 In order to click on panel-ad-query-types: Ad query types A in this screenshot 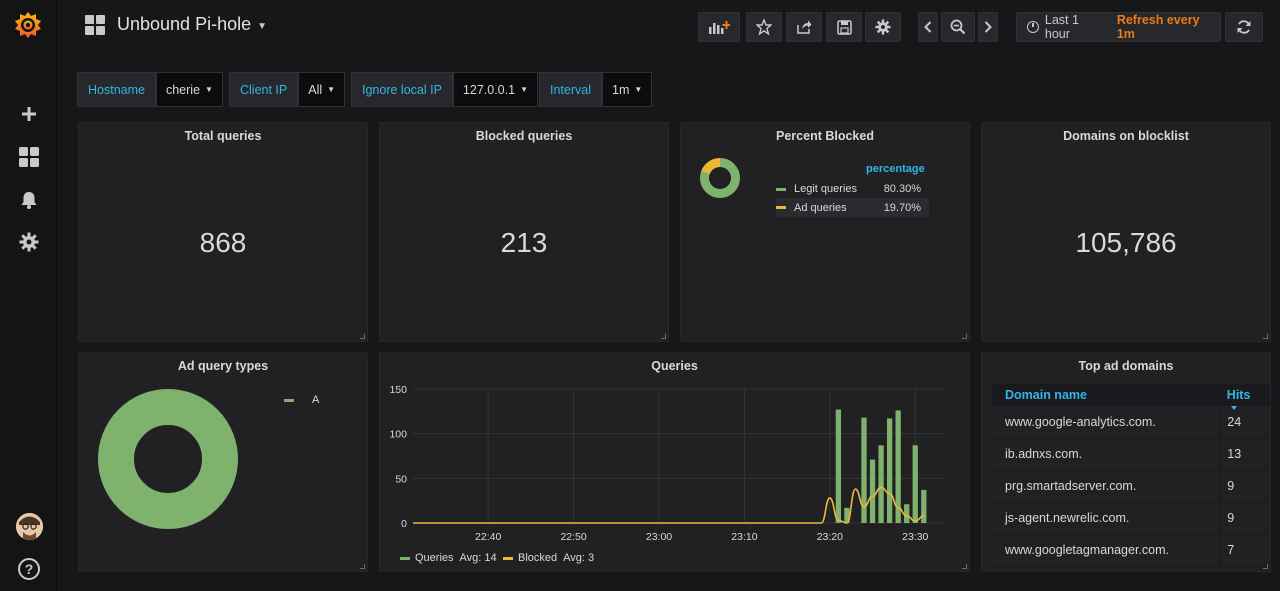, I will do `click(223, 462)`.